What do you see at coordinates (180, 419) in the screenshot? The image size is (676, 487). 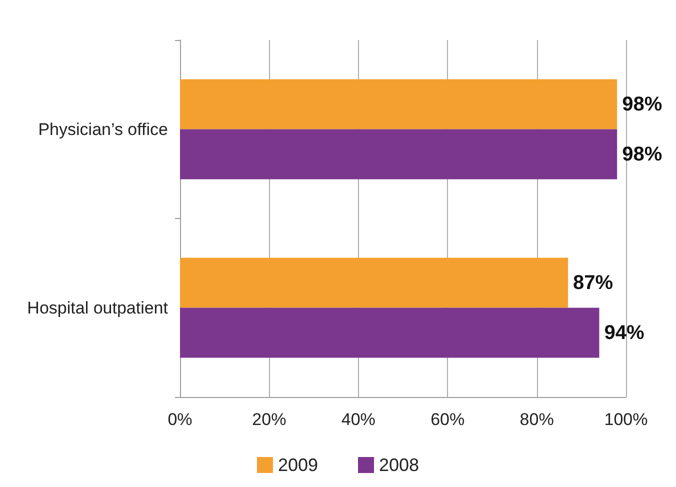 I see `x-tick-label: 0%` at bounding box center [180, 419].